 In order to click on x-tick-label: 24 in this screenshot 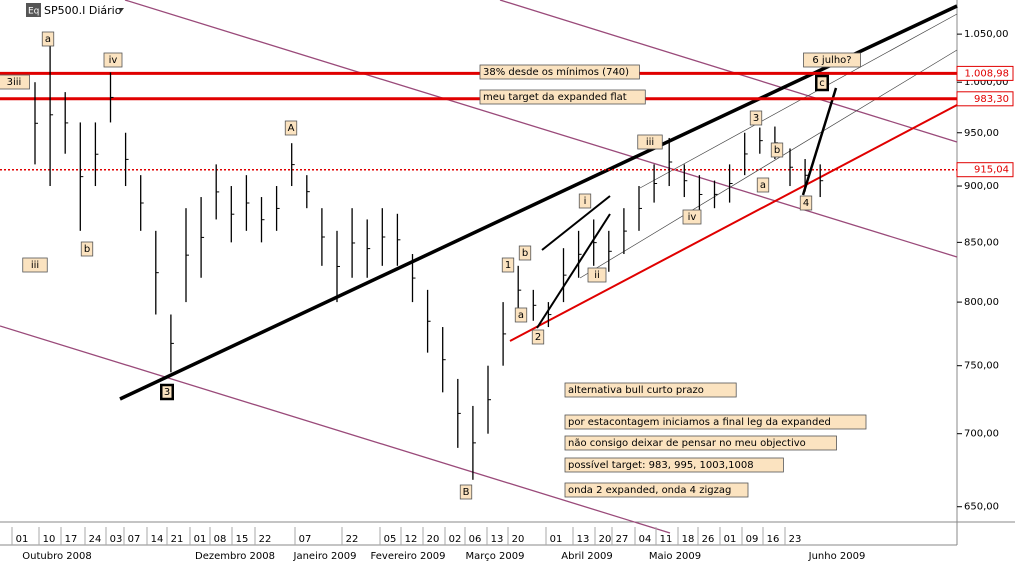, I will do `click(95, 539)`.